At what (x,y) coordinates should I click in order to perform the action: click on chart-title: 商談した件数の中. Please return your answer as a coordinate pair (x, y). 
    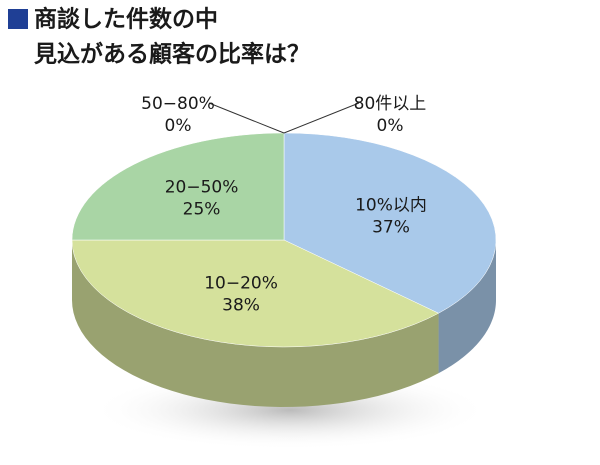
    Looking at the image, I should click on (126, 19).